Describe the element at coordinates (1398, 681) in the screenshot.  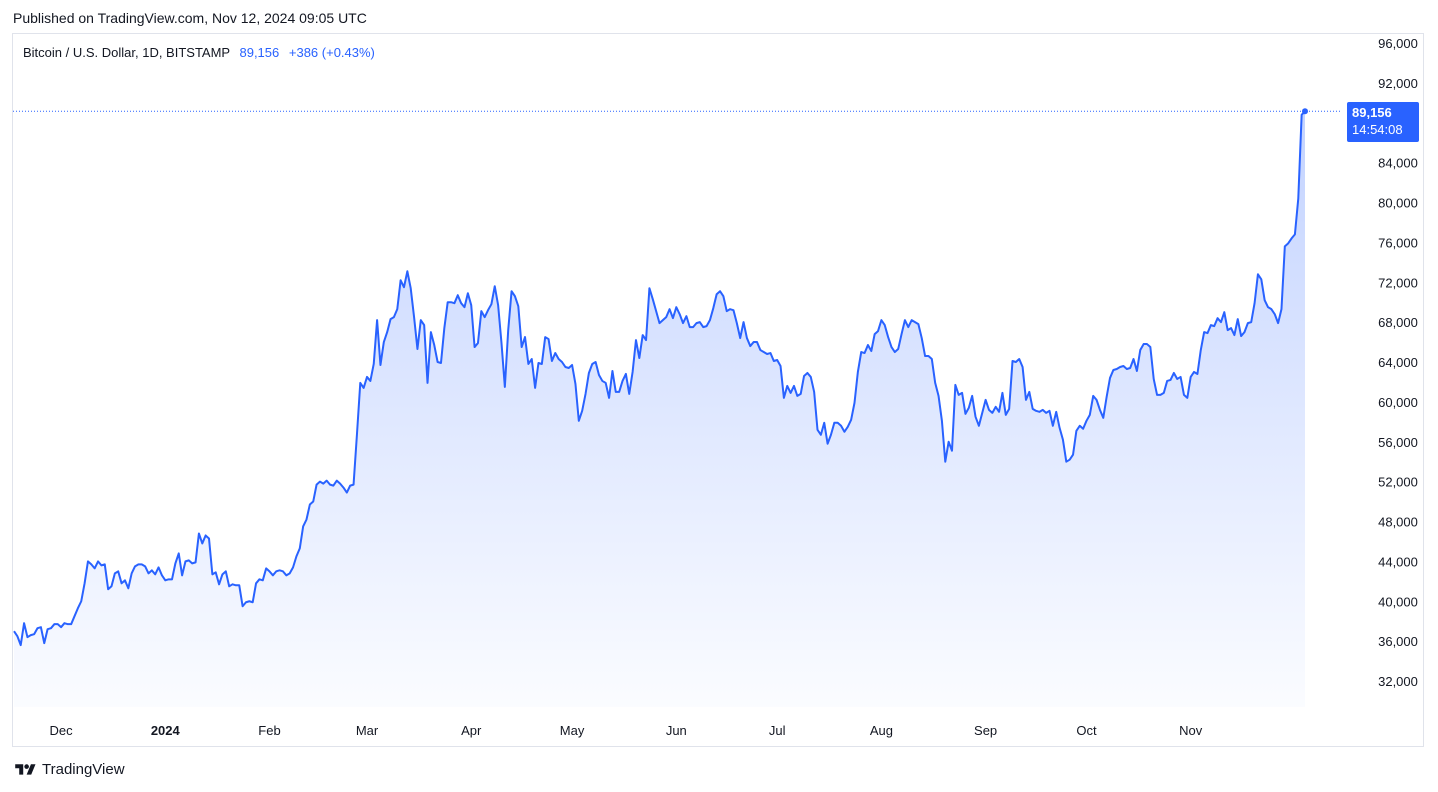
I see `y-tick-label: 32,000` at that location.